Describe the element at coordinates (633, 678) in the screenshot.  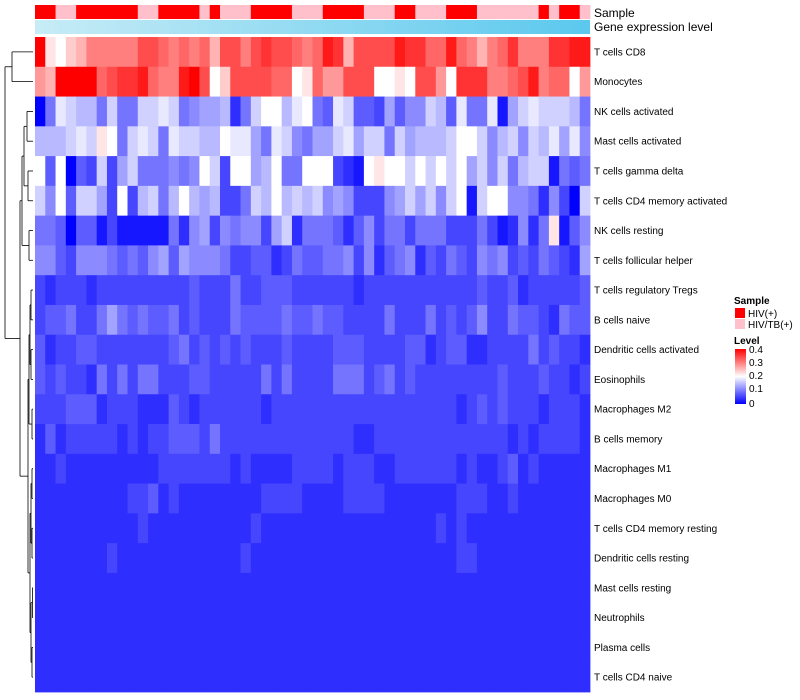
I see `row-label: T cells CD4 naive` at that location.